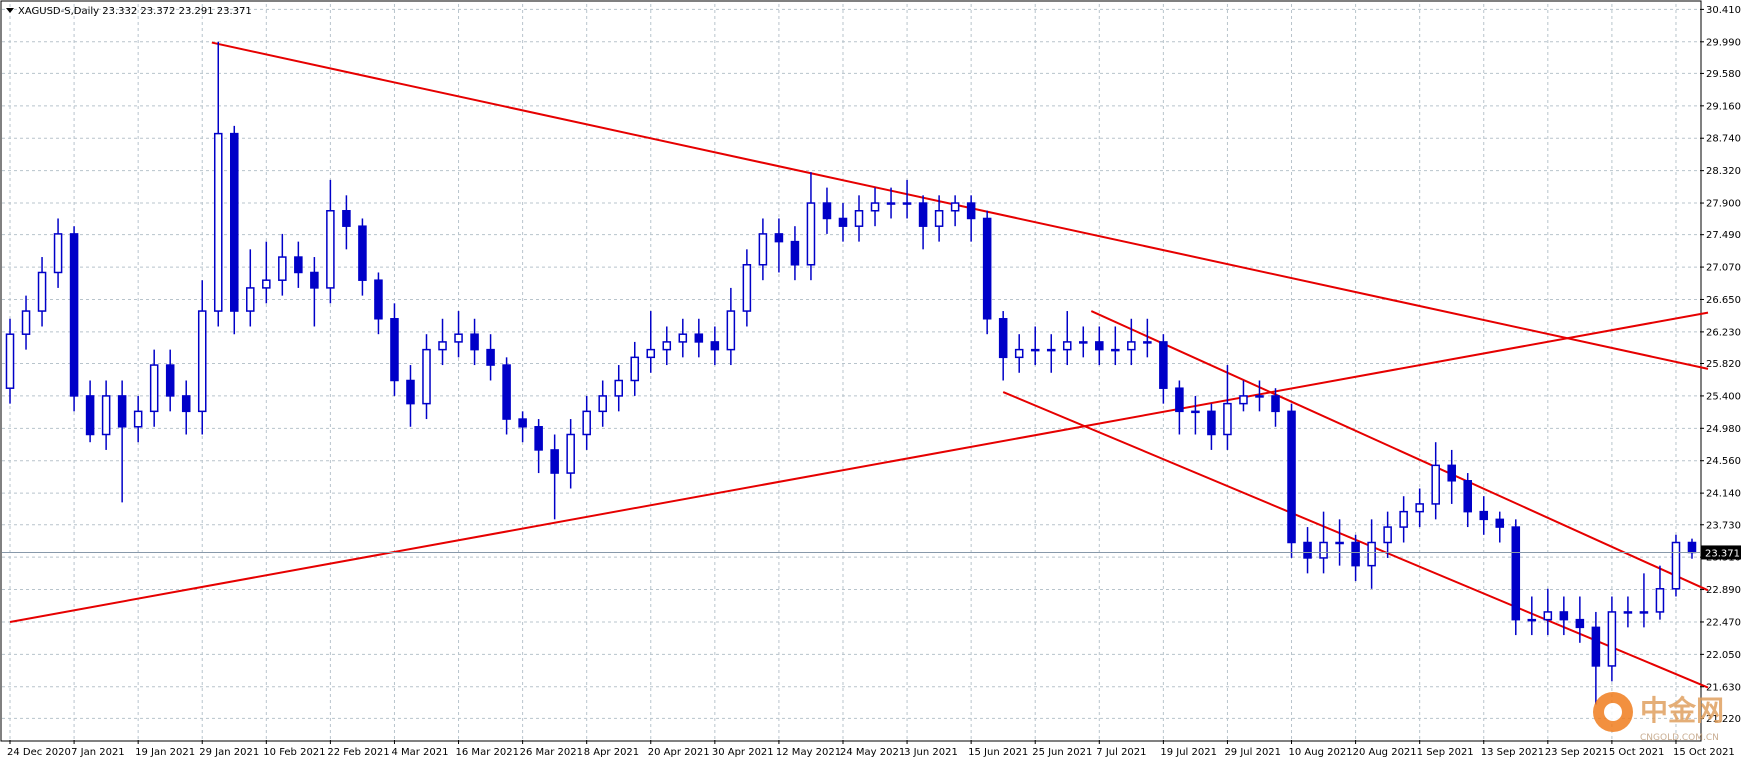 The image size is (1742, 762). Describe the element at coordinates (1723, 429) in the screenshot. I see `y-tick-label: 24.980` at that location.